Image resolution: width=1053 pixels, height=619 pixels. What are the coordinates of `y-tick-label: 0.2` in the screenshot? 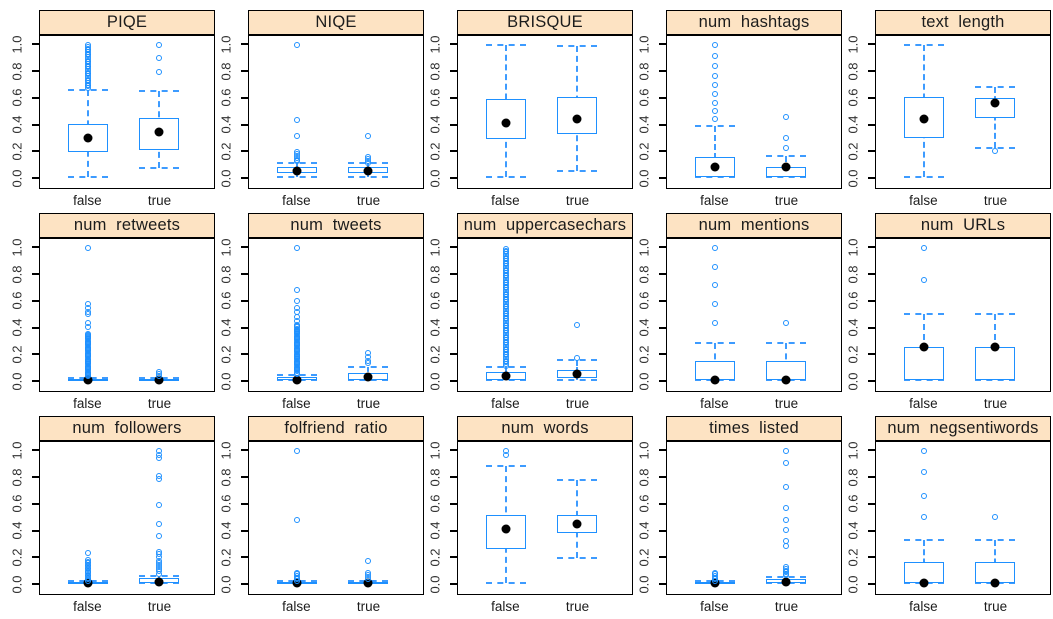 It's located at (17, 151).